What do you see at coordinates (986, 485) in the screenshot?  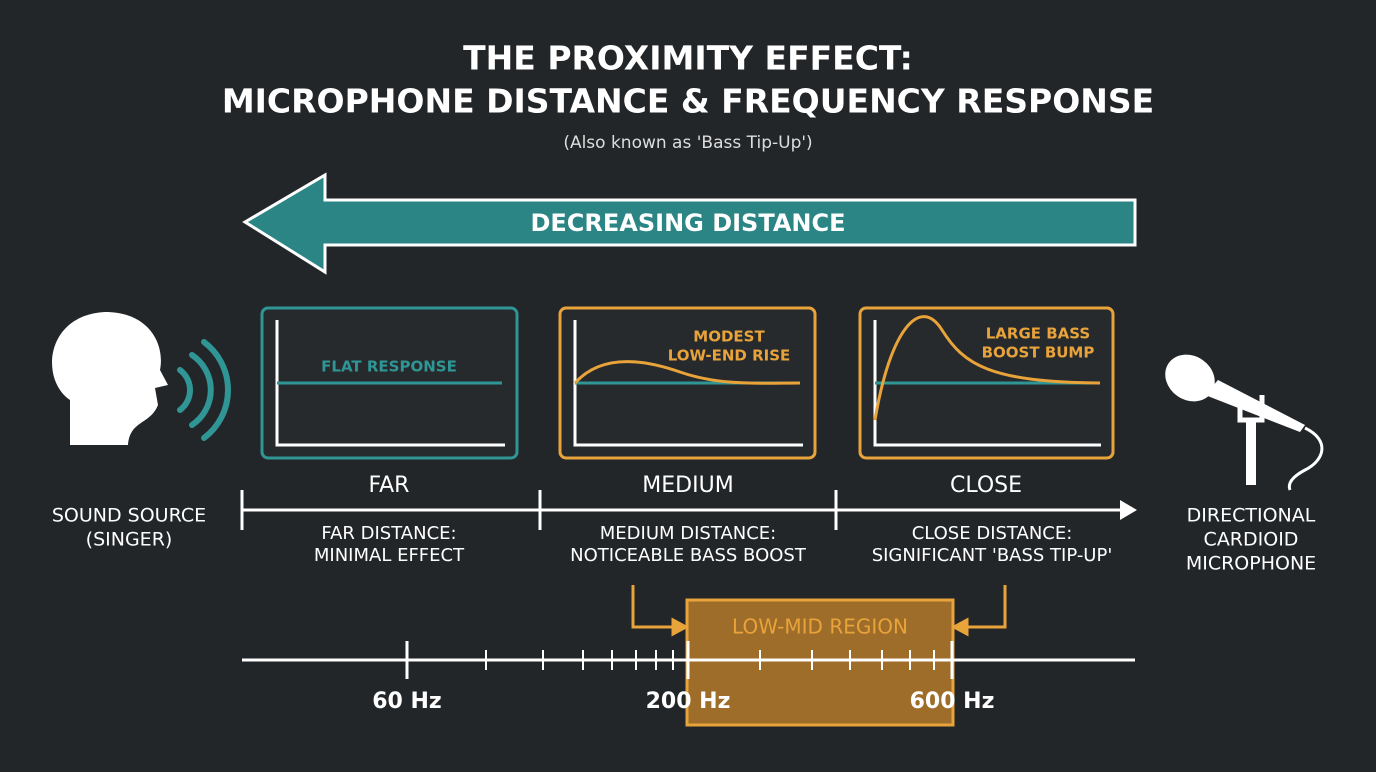 I see `stage-label: CLOSE` at bounding box center [986, 485].